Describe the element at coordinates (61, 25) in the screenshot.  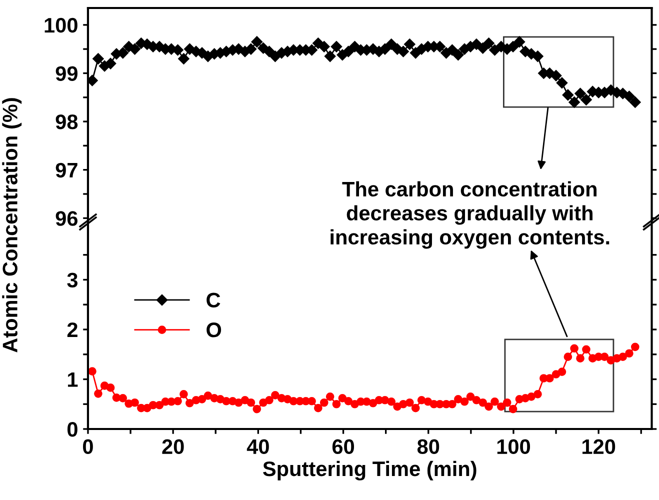
I see `y-tick-label: 100` at that location.